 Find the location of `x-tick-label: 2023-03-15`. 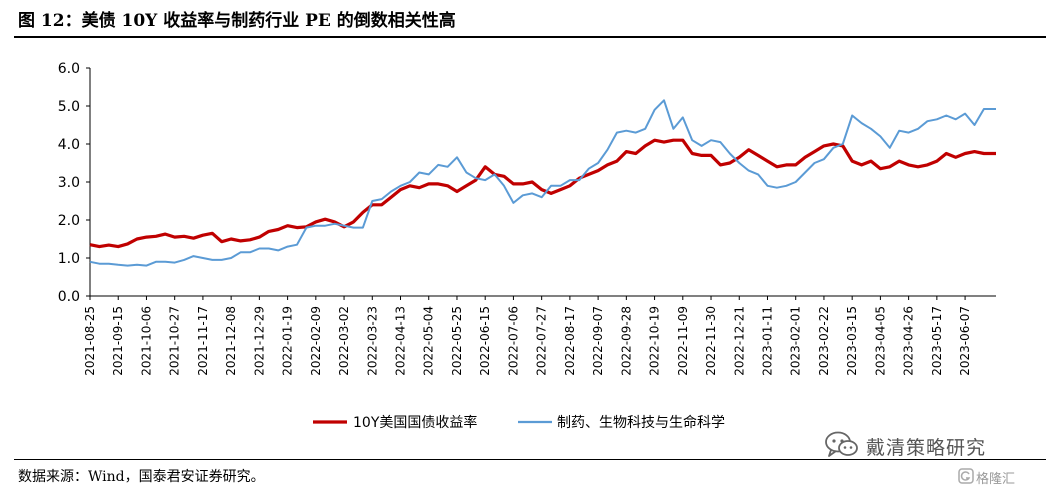

x-tick-label: 2023-03-15 is located at coordinates (852, 341).